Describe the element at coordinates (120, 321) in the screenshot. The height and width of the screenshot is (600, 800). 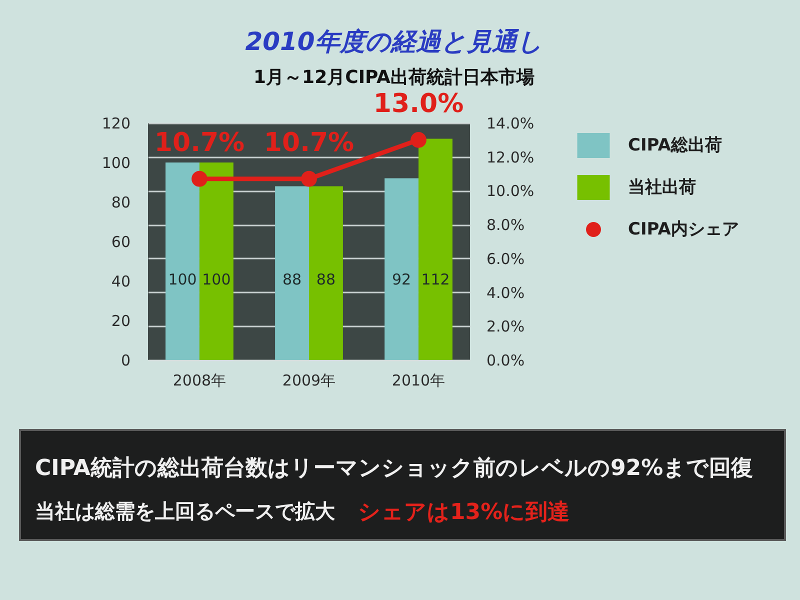
I see `y-tick-label: 20` at that location.